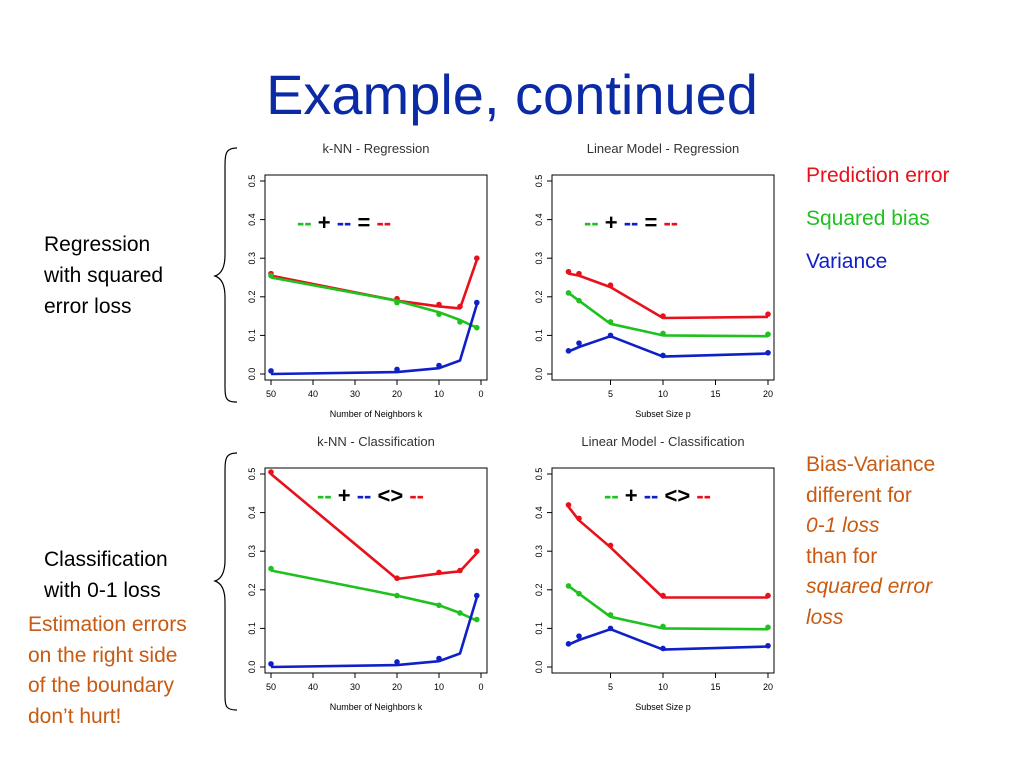 Image resolution: width=1024 pixels, height=768 pixels. I want to click on slide-title: Example, continued, so click(512, 94).